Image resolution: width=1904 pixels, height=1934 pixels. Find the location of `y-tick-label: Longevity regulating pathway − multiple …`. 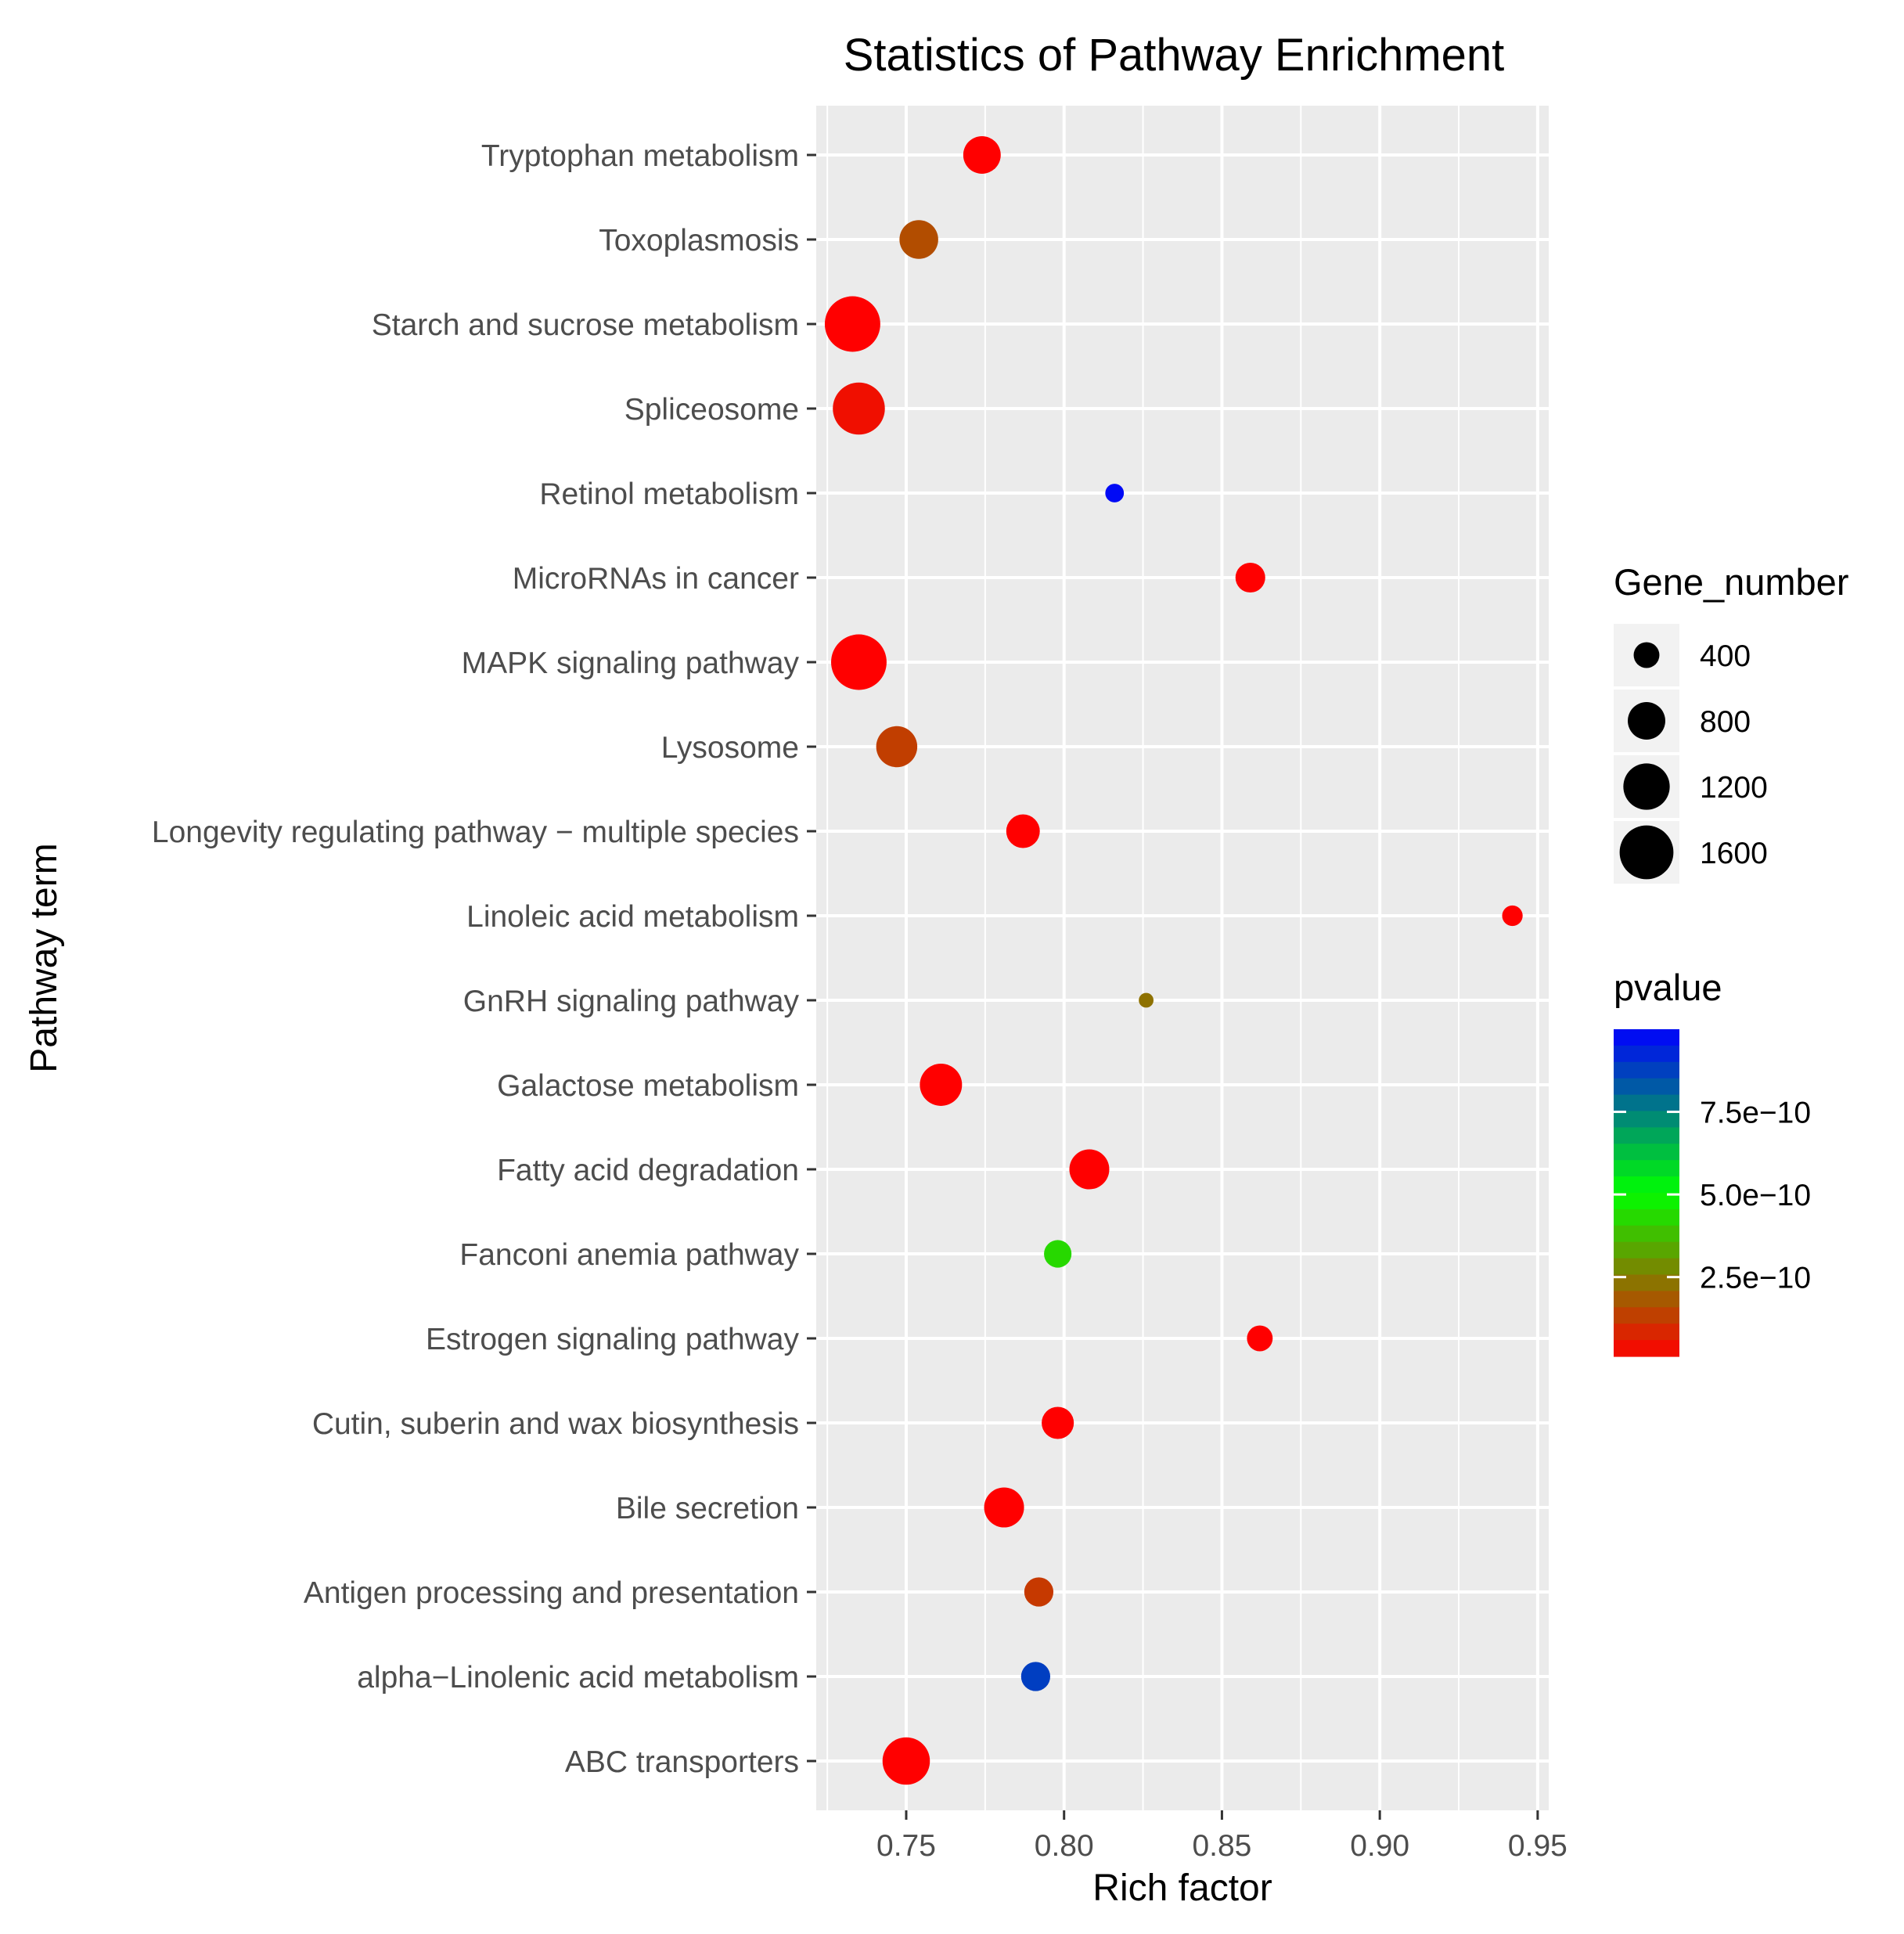

y-tick-label: Longevity regulating pathway − multiple … is located at coordinates (475, 832).